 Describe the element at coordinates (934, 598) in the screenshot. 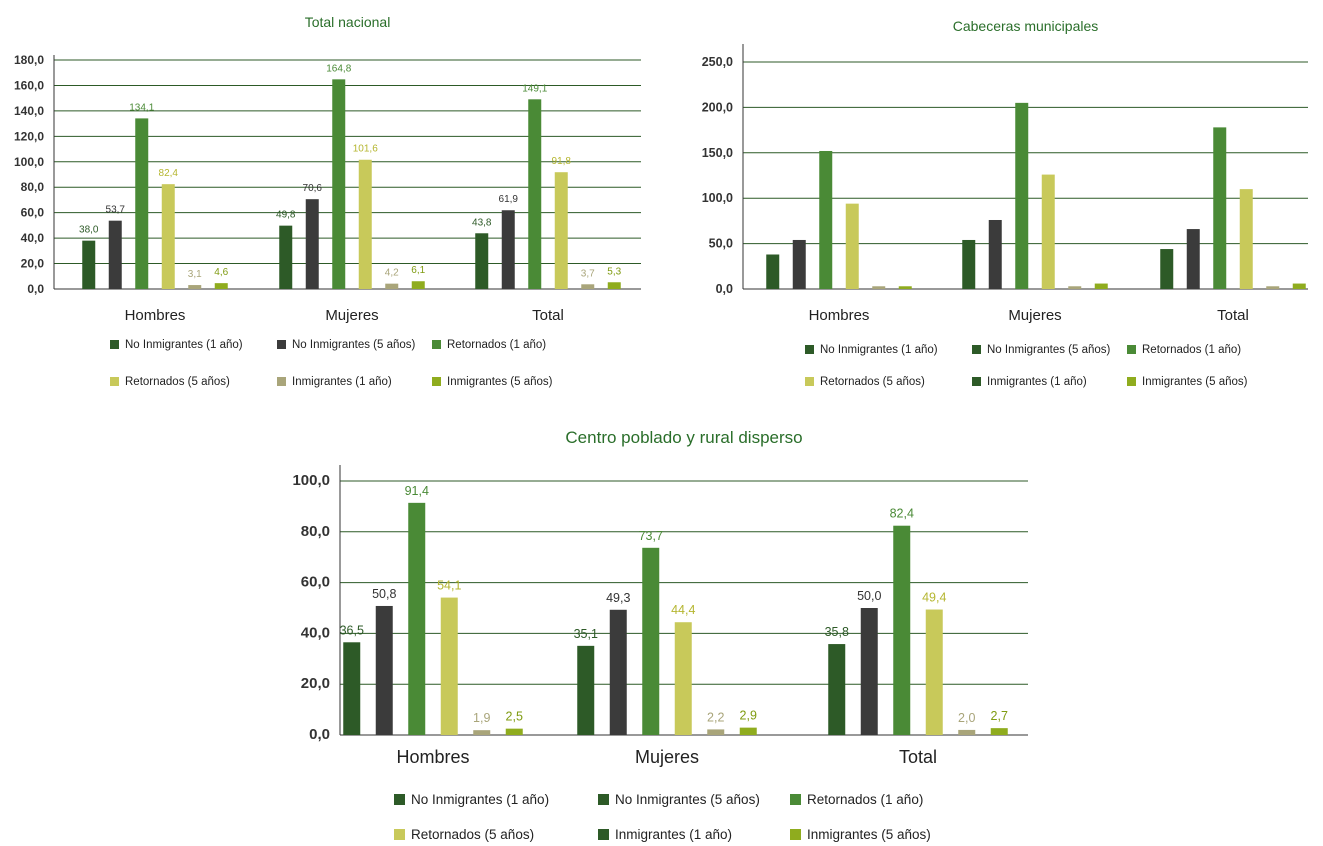

I see `data-label: 49,4` at that location.